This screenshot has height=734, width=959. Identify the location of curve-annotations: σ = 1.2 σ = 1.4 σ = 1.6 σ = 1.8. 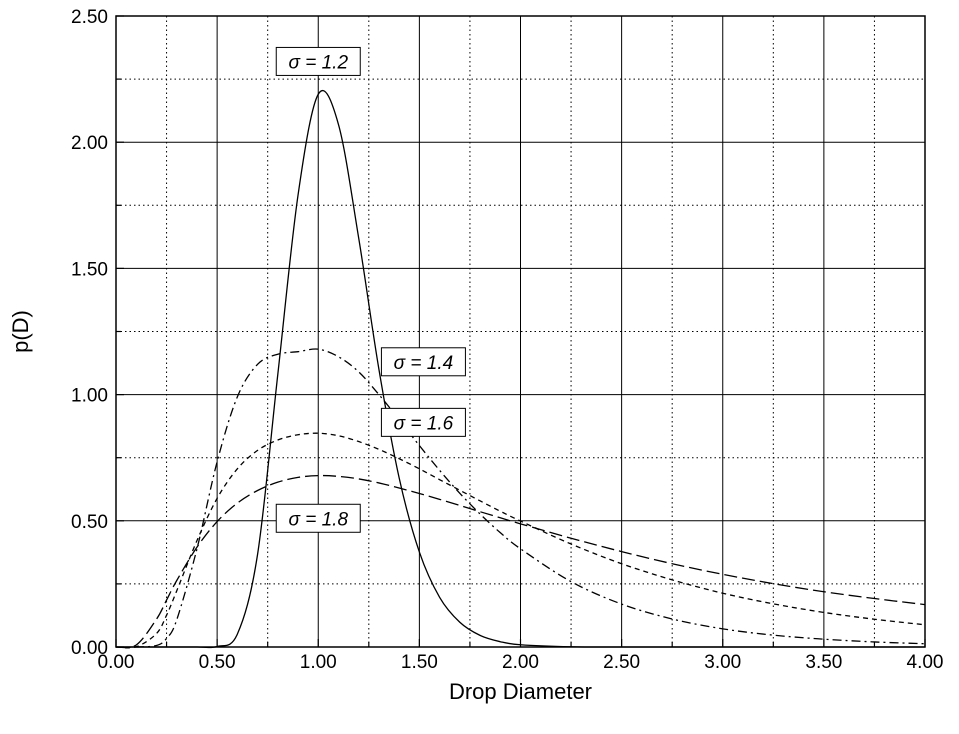
(370, 289).